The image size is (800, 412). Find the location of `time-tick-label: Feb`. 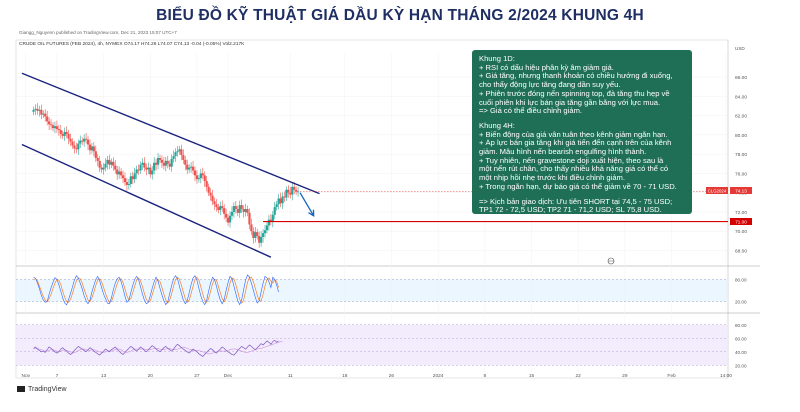

time-tick-label: Feb is located at coordinates (671, 376).